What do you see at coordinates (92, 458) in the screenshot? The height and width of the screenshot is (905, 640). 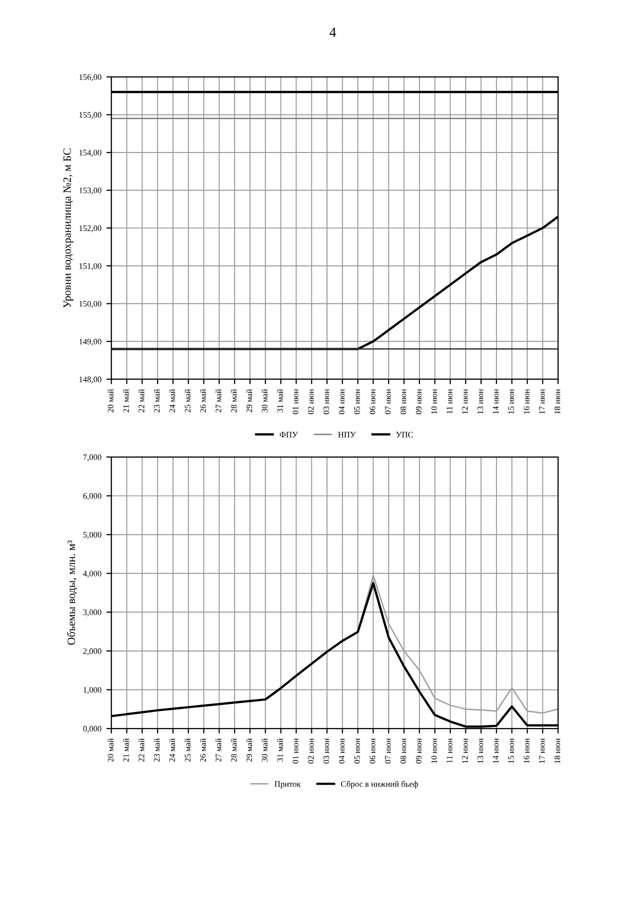 I see `y-tick-label: 7,000` at bounding box center [92, 458].